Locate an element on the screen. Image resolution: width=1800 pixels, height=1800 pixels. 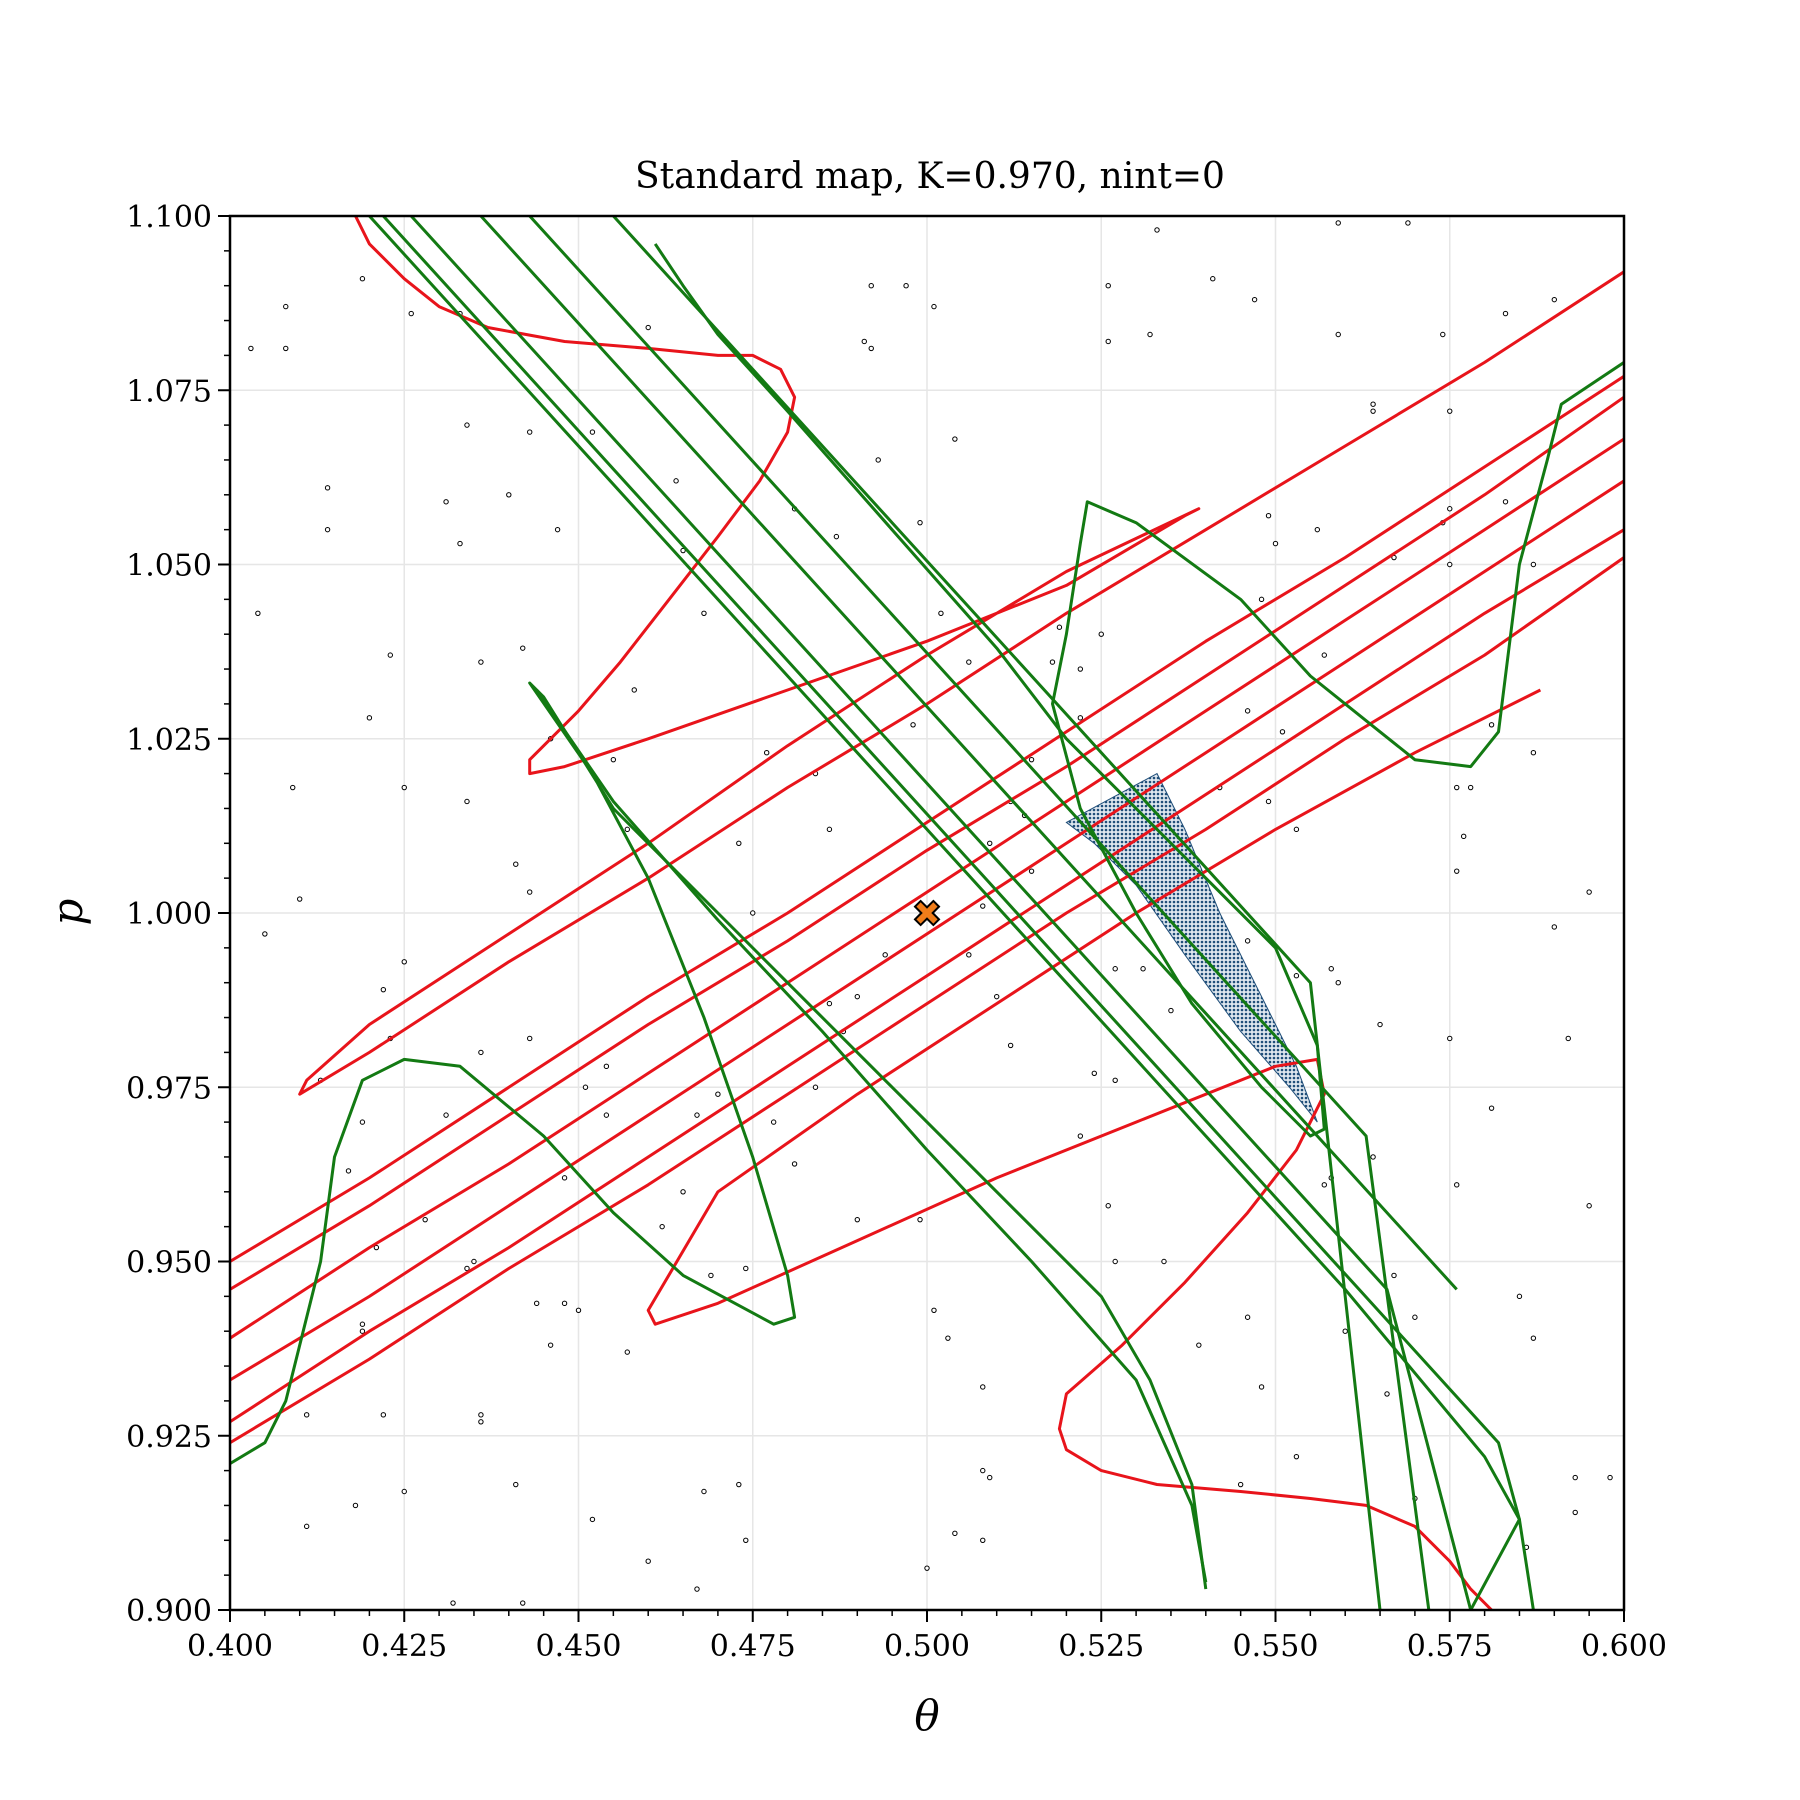
fixed-point-glyph is located at coordinates (927, 913).